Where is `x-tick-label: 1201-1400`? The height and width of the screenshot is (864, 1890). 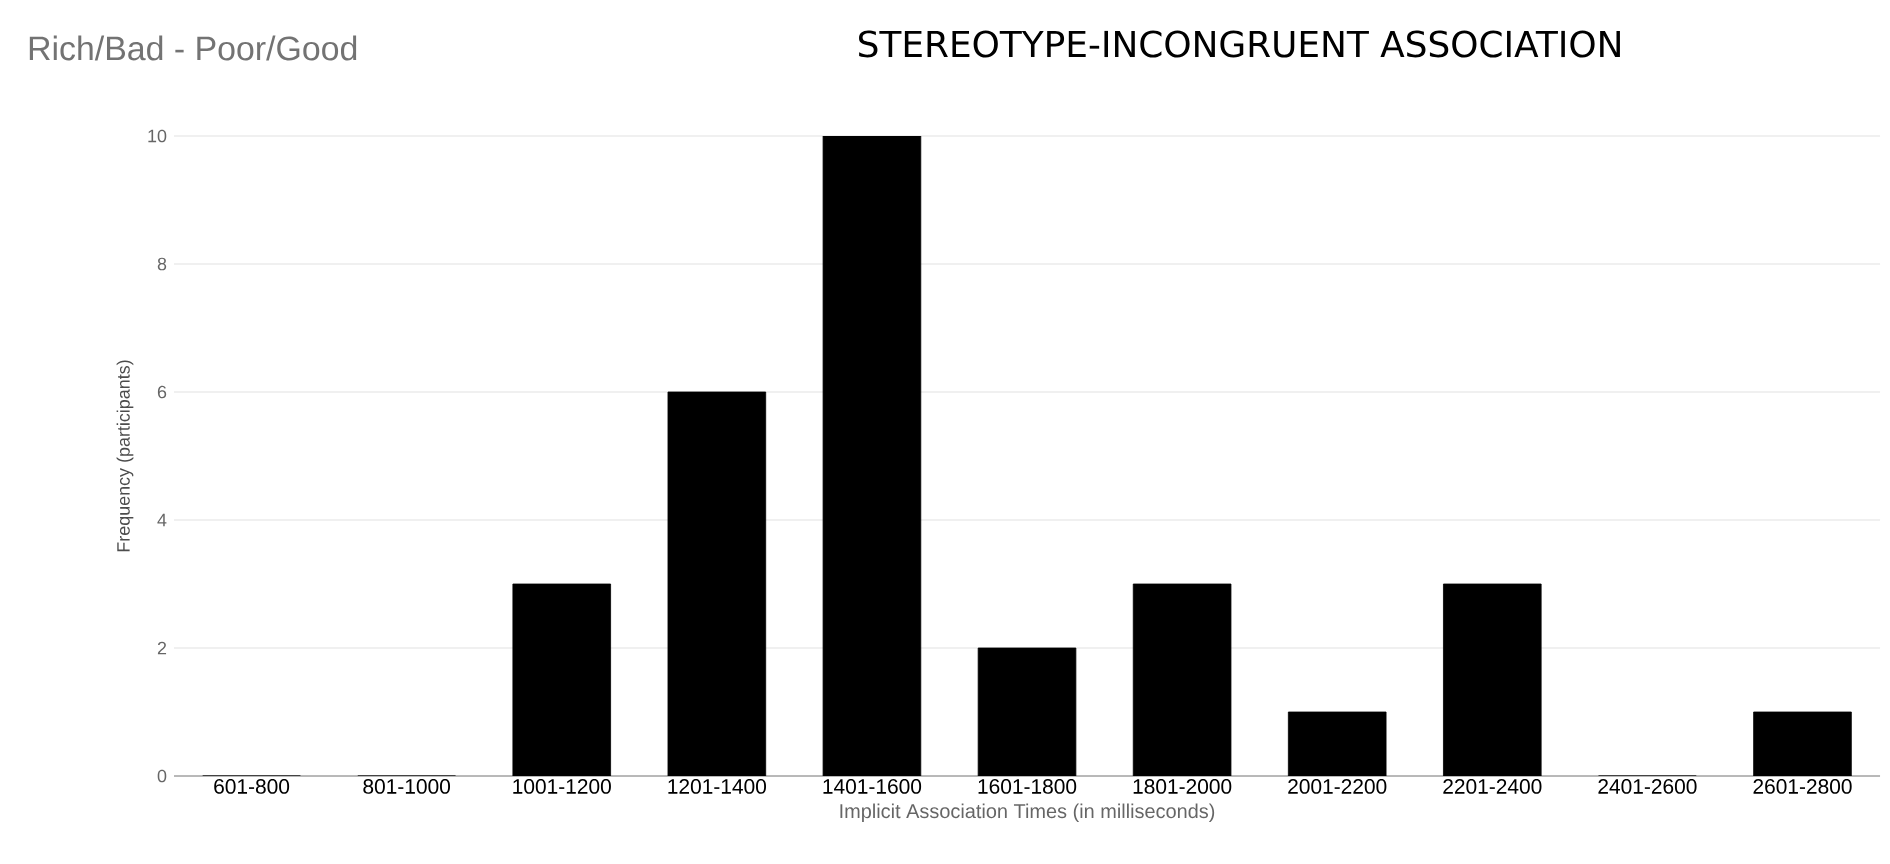
x-tick-label: 1201-1400 is located at coordinates (717, 786).